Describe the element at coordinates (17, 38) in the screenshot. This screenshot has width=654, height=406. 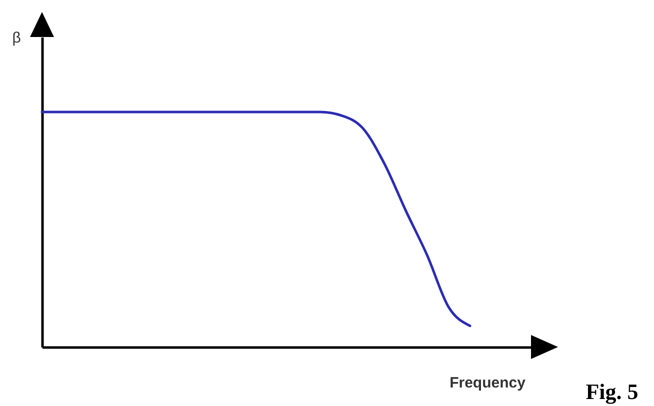
I see `y-axis-title: β` at that location.